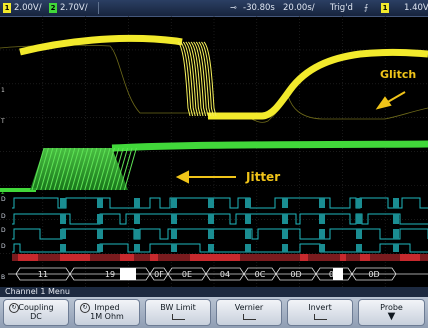 The image size is (428, 328). I want to click on ch1-indicator: 1, so click(7, 8).